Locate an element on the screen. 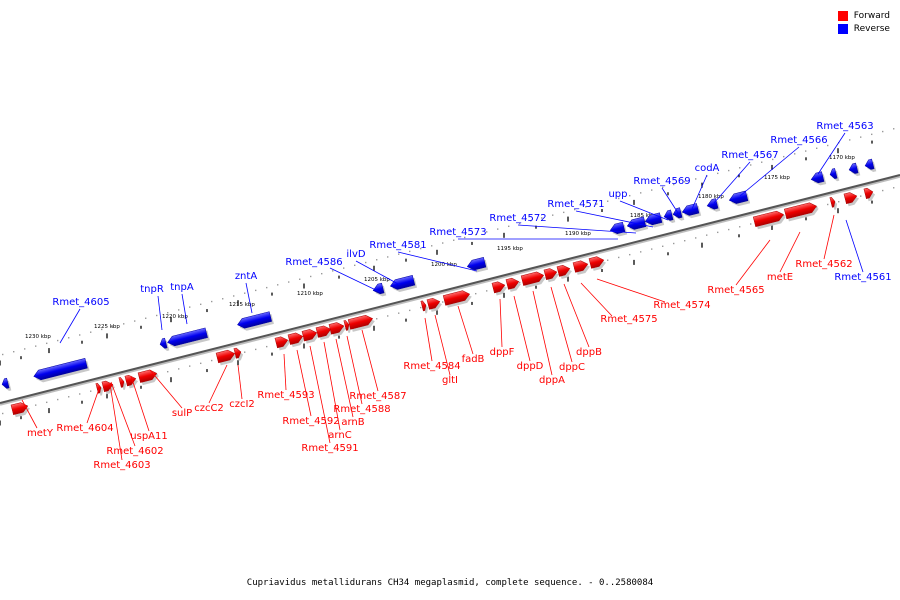 The width and height of the screenshot is (900, 600). forward-label-rmet-4591: Rmet_4591 is located at coordinates (329, 448).